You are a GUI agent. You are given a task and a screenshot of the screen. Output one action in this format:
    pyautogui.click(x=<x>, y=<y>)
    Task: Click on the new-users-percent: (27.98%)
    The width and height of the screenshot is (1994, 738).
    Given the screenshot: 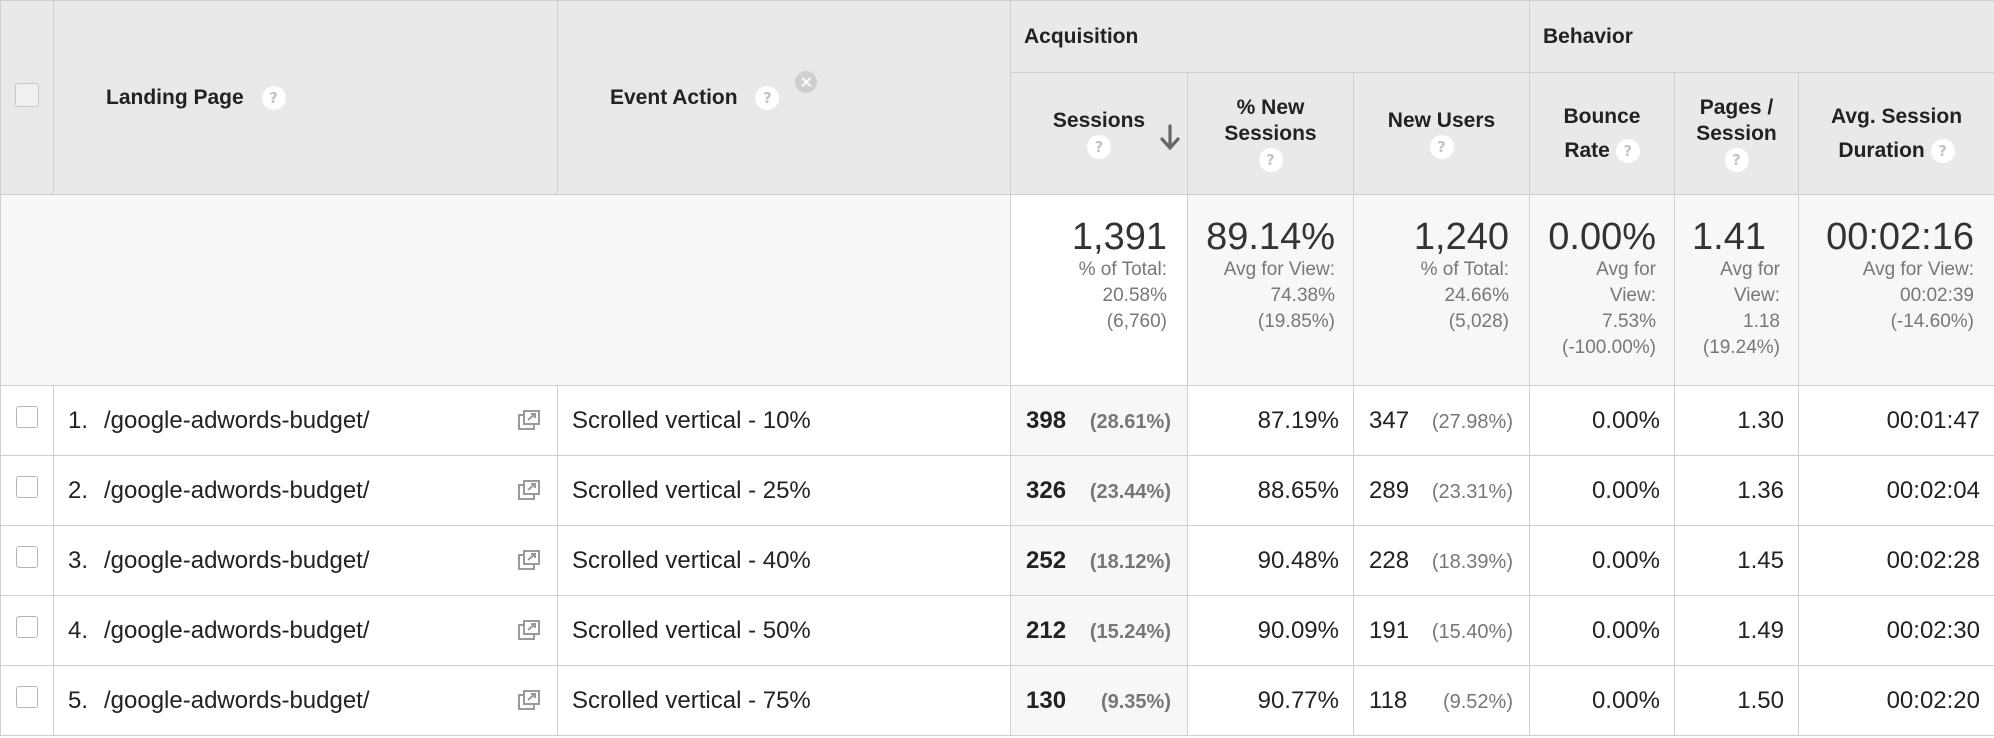 What is the action you would take?
    pyautogui.click(x=1472, y=421)
    